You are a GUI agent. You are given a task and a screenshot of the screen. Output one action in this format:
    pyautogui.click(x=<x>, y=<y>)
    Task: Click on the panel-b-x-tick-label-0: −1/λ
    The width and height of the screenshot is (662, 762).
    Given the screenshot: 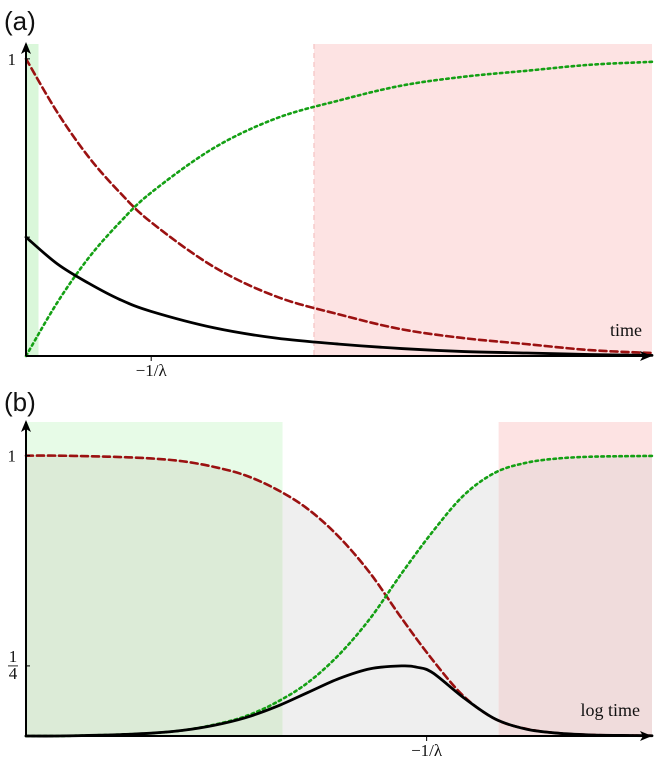 What is the action you would take?
    pyautogui.click(x=427, y=750)
    